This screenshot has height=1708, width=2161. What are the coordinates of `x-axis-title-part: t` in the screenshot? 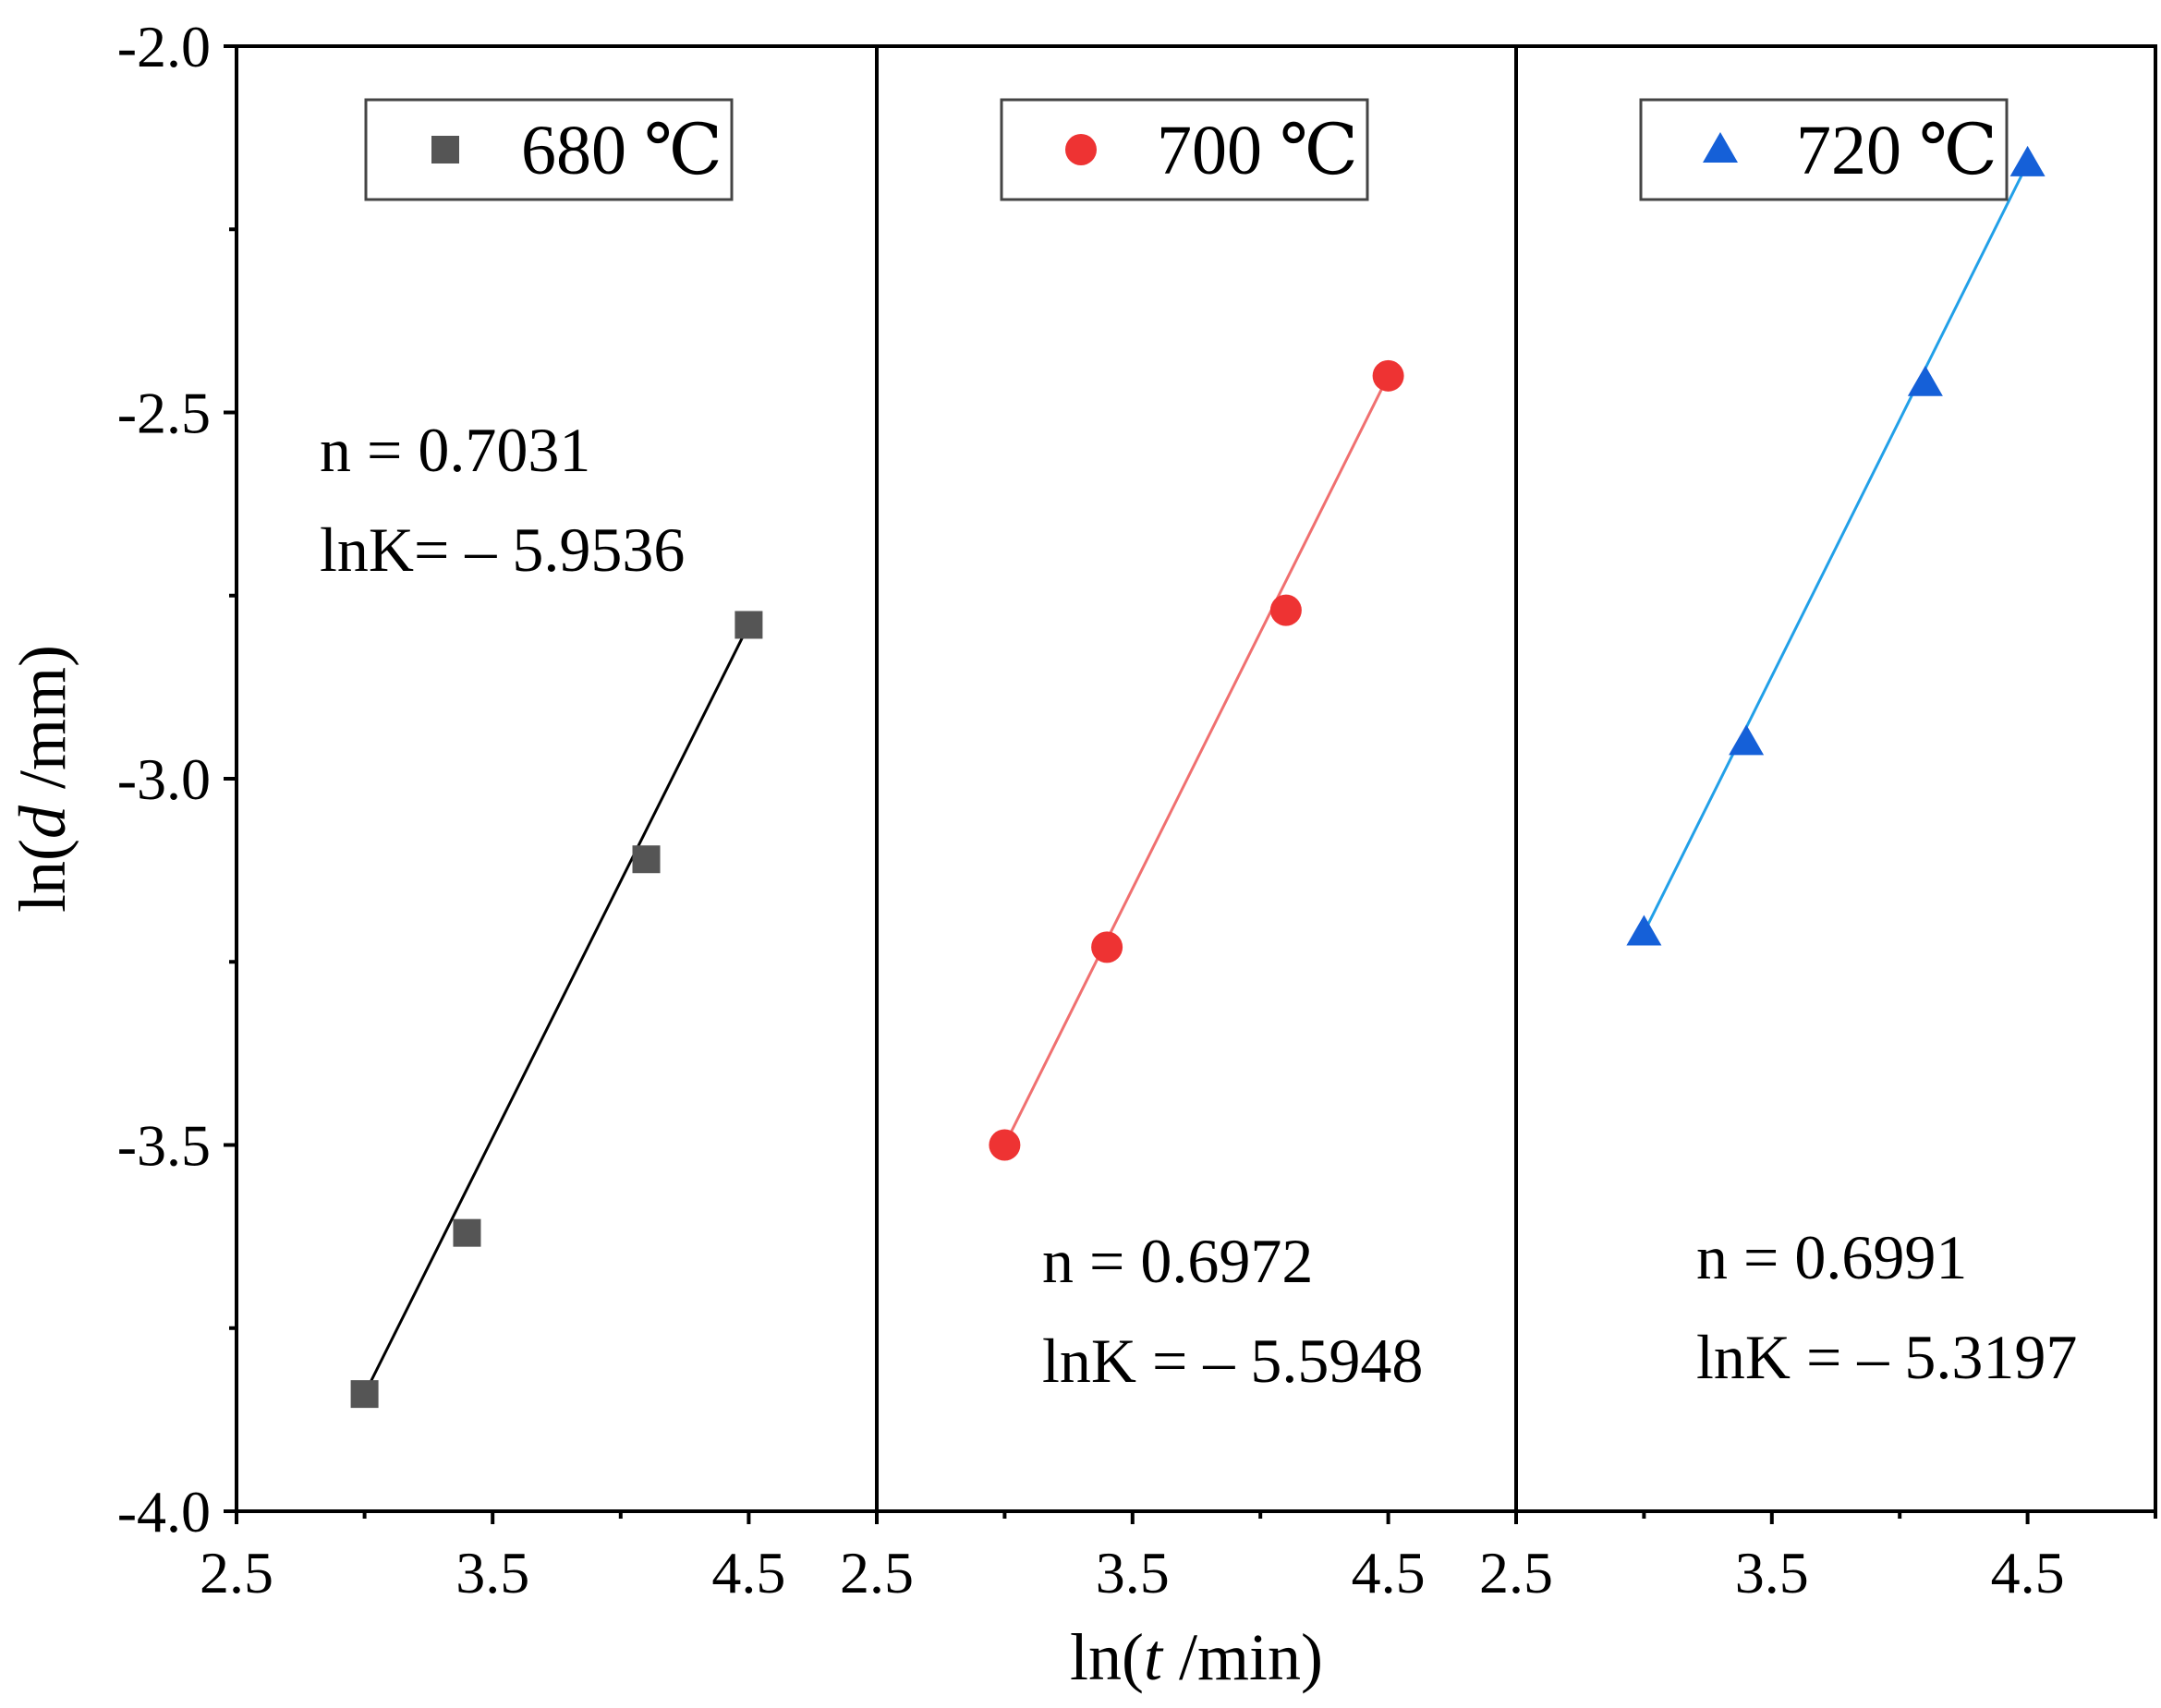 It's located at (1154, 1657).